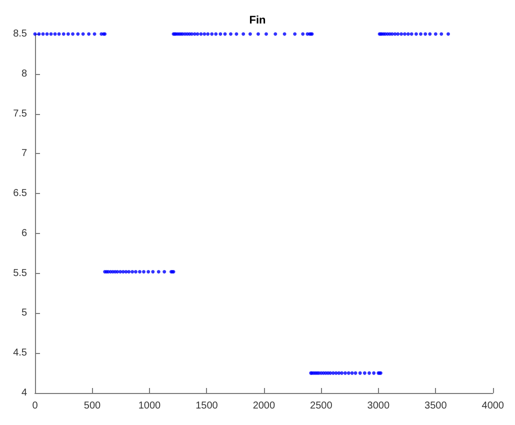 Image resolution: width=515 pixels, height=425 pixels. I want to click on x-tick-label: 2500, so click(321, 406).